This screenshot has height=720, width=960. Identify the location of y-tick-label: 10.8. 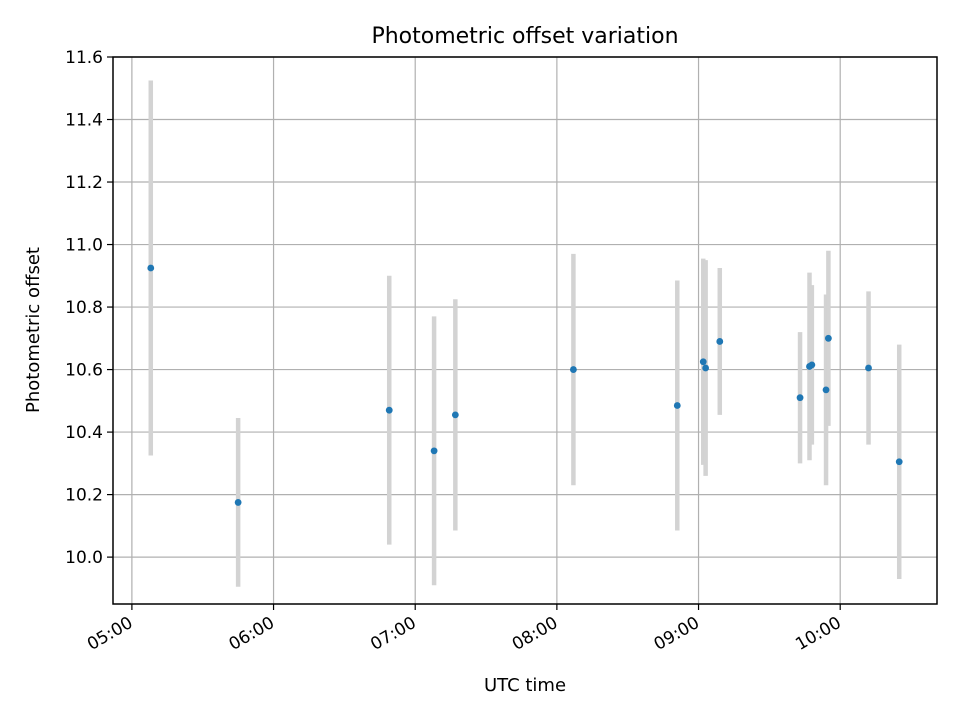
(84, 308).